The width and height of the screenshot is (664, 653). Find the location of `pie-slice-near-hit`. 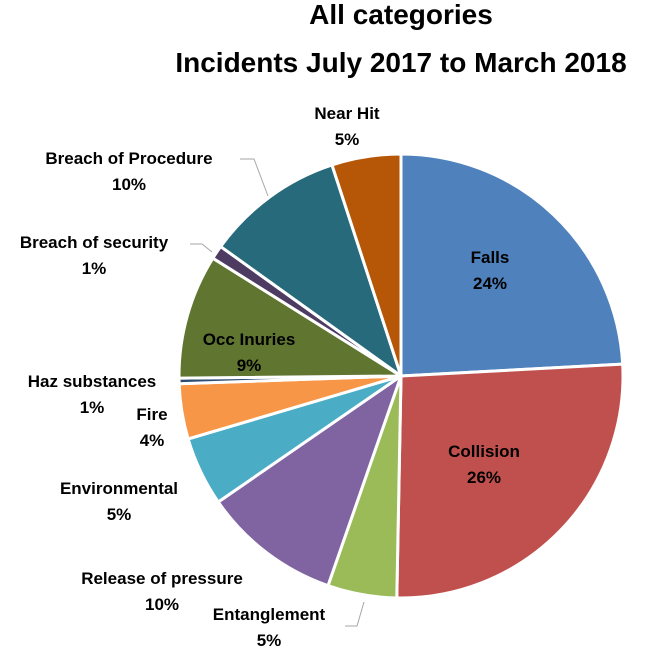

pie-slice-near-hit is located at coordinates (366, 265).